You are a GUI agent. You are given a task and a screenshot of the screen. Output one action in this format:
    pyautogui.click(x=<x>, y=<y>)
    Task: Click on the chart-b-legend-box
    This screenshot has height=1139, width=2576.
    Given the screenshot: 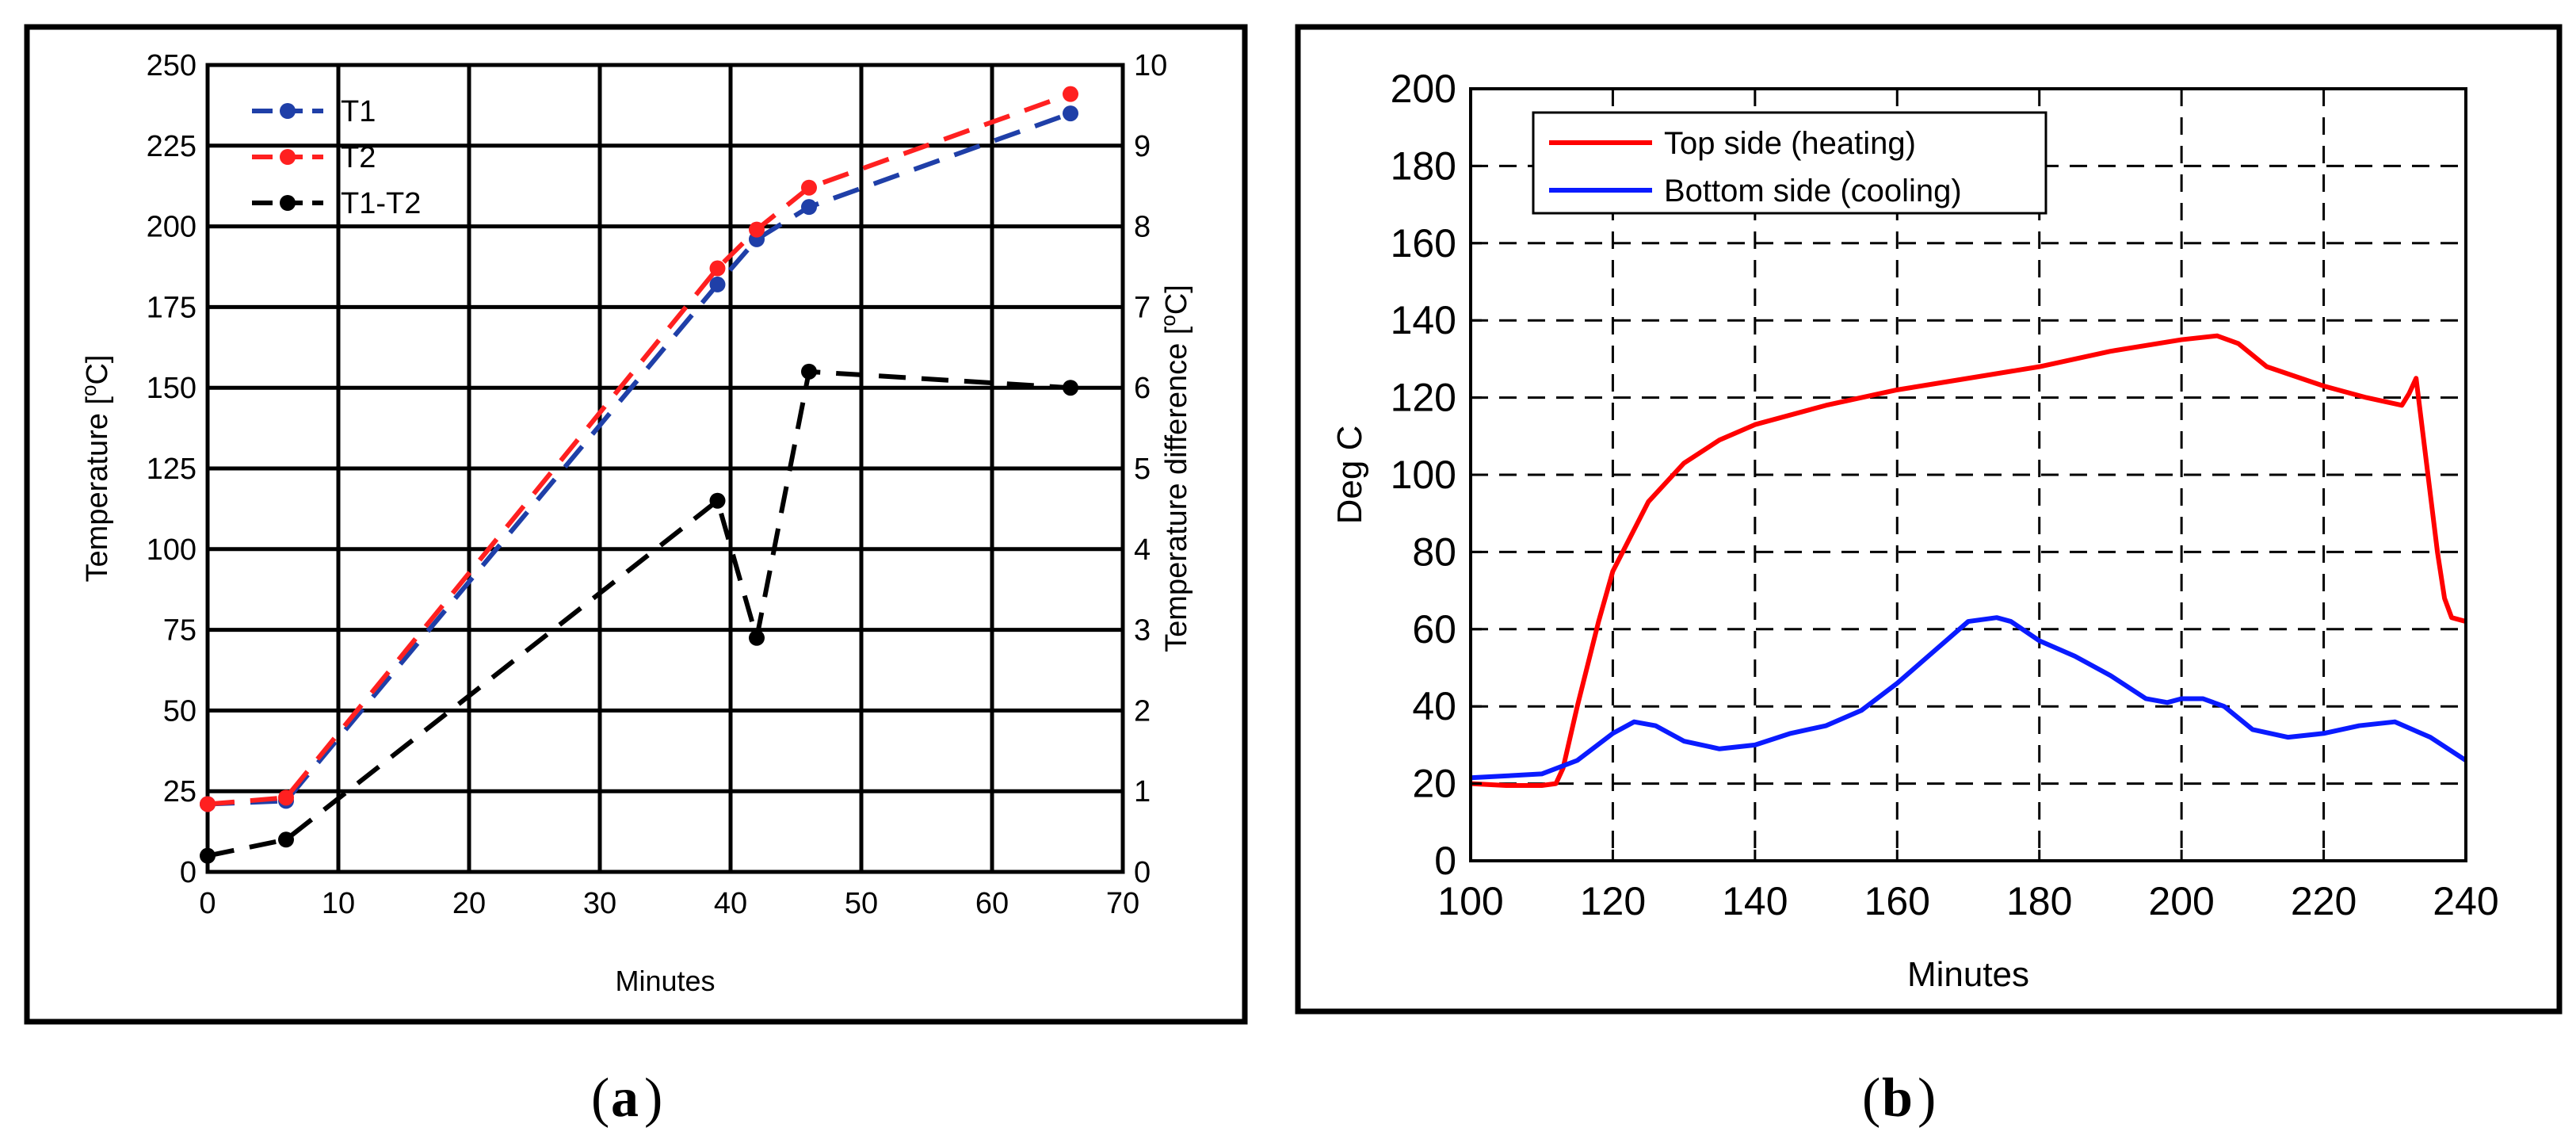 What is the action you would take?
    pyautogui.click(x=1790, y=163)
    